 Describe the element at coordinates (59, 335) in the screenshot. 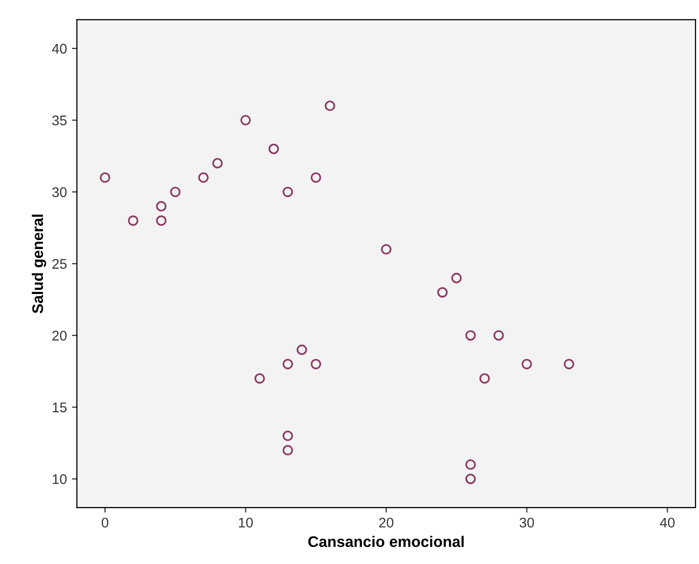

I see `y-tick-label: 20` at that location.